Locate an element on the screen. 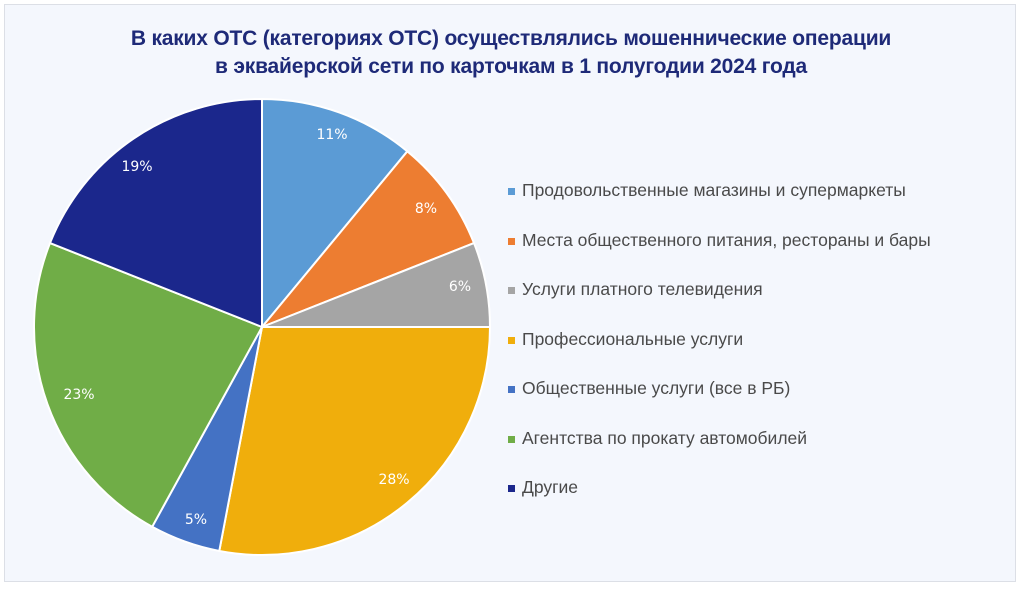 The image size is (1024, 589). slice-value-label: 28% is located at coordinates (393, 480).